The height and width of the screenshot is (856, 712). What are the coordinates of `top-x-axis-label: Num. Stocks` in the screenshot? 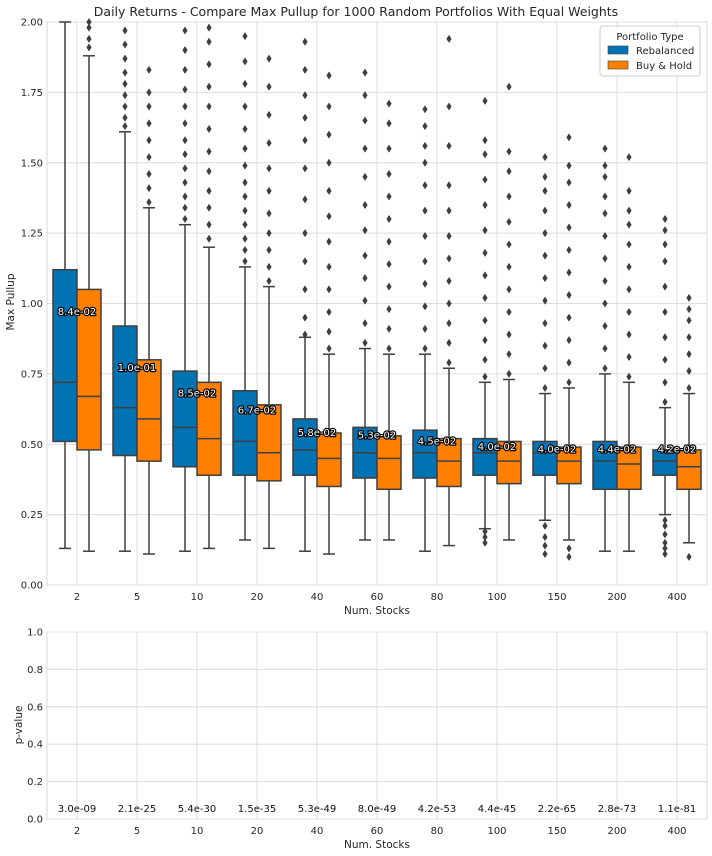 It's located at (377, 611).